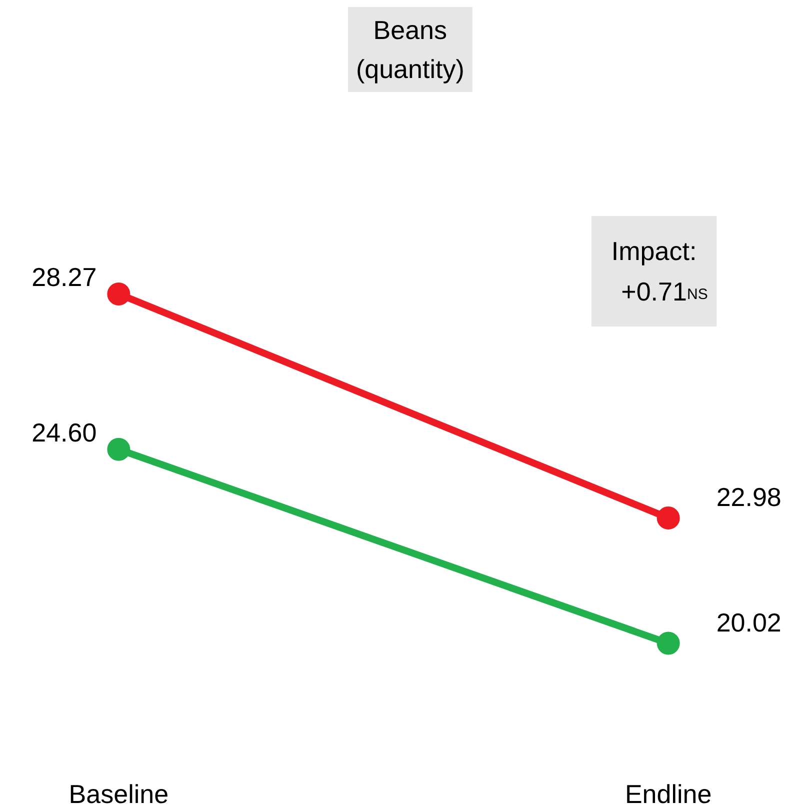 This screenshot has height=807, width=797. What do you see at coordinates (749, 622) in the screenshot?
I see `data-label: 20.02` at bounding box center [749, 622].